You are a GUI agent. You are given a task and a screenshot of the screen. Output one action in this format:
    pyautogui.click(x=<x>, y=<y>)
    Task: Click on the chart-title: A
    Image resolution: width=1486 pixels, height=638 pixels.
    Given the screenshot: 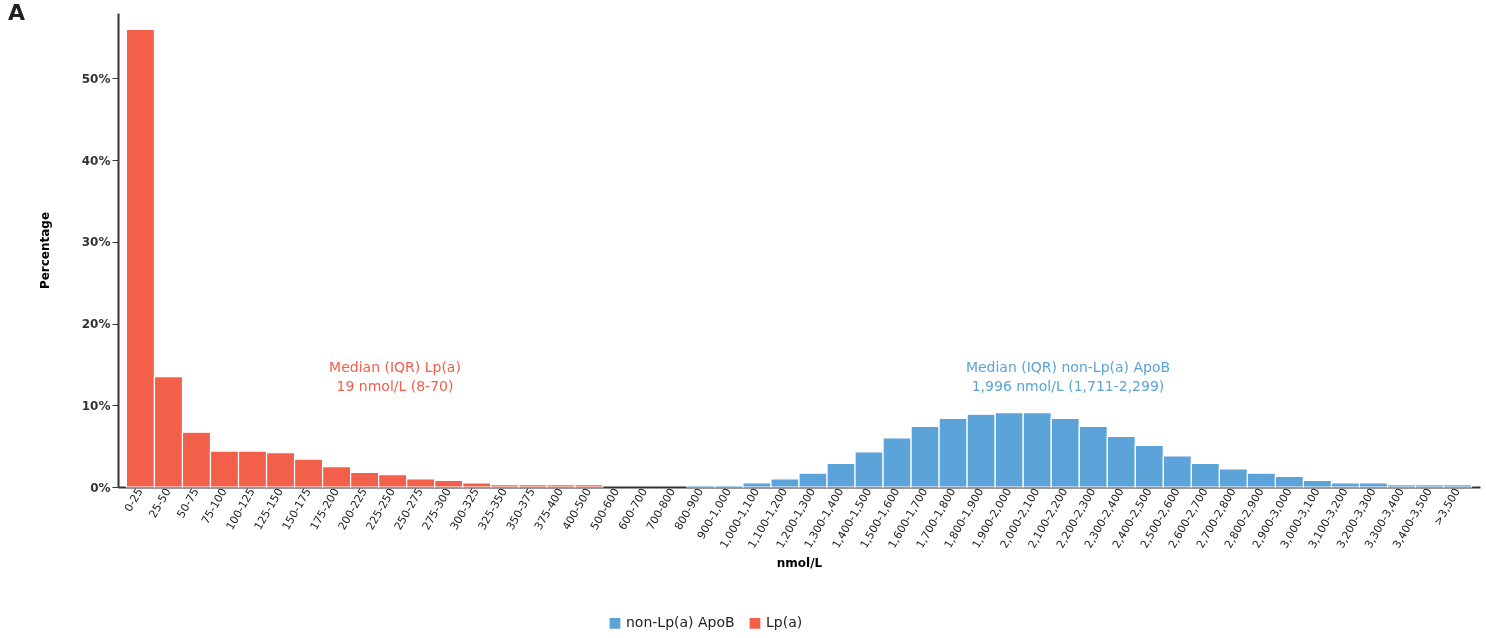 What is the action you would take?
    pyautogui.click(x=17, y=12)
    